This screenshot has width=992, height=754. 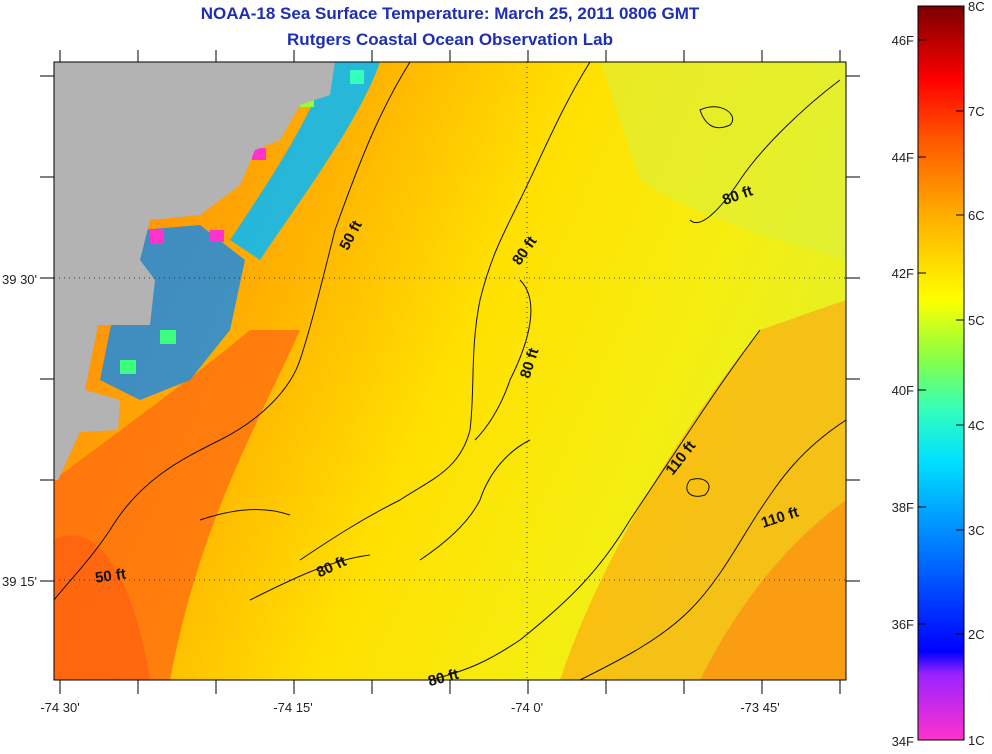 I want to click on colorbar-celsius-label: 5C, so click(x=976, y=320).